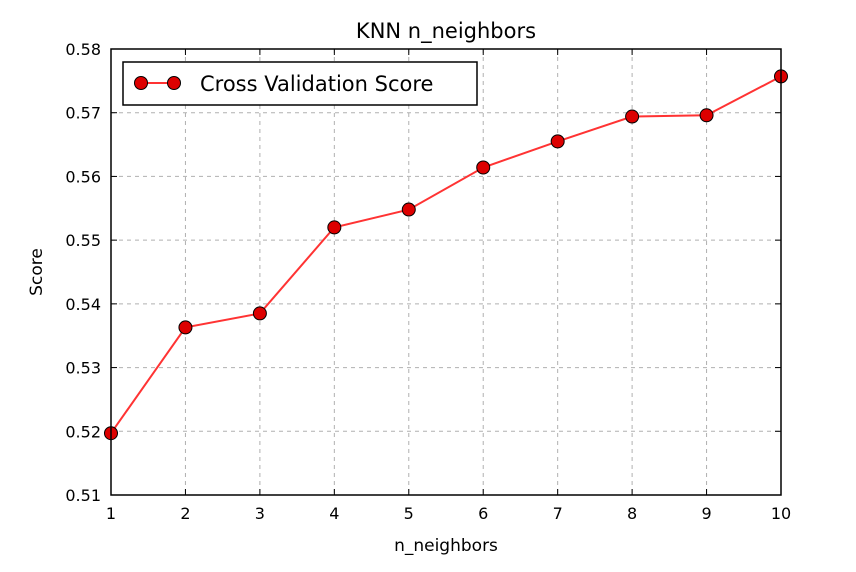  What do you see at coordinates (446, 546) in the screenshot?
I see `x-axis-title: n_neighbors` at bounding box center [446, 546].